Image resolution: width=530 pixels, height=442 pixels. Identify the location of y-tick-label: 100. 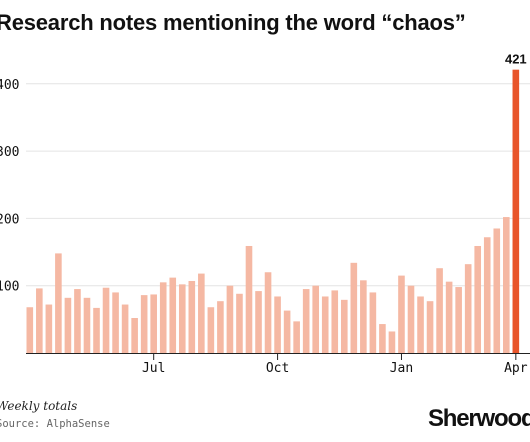
(9, 287).